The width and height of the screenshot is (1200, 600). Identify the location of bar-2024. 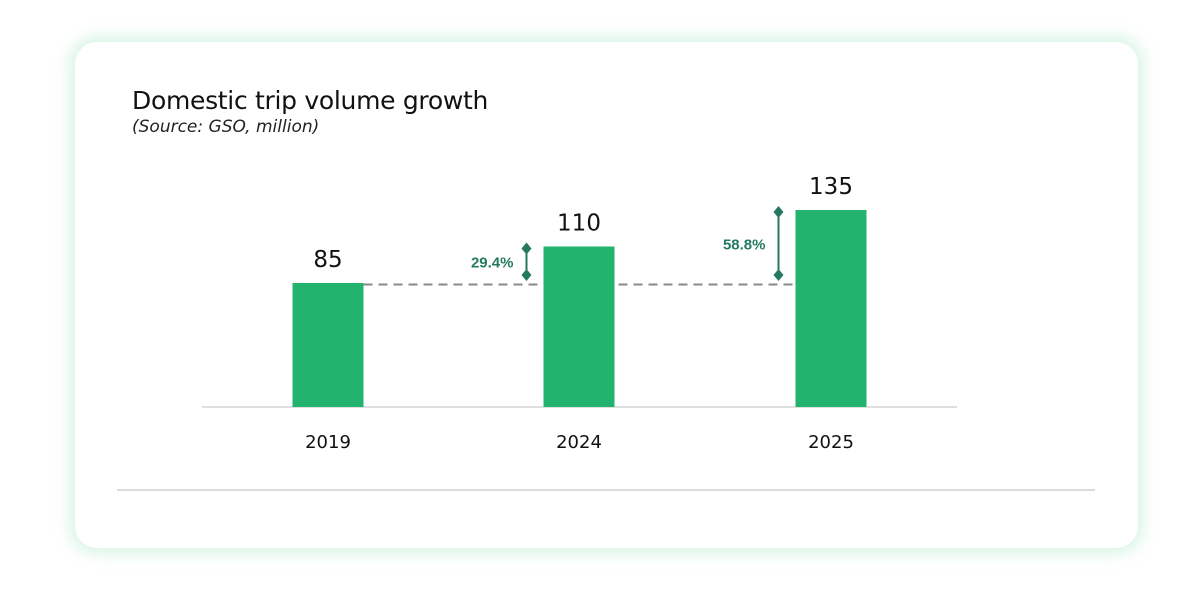
(579, 326).